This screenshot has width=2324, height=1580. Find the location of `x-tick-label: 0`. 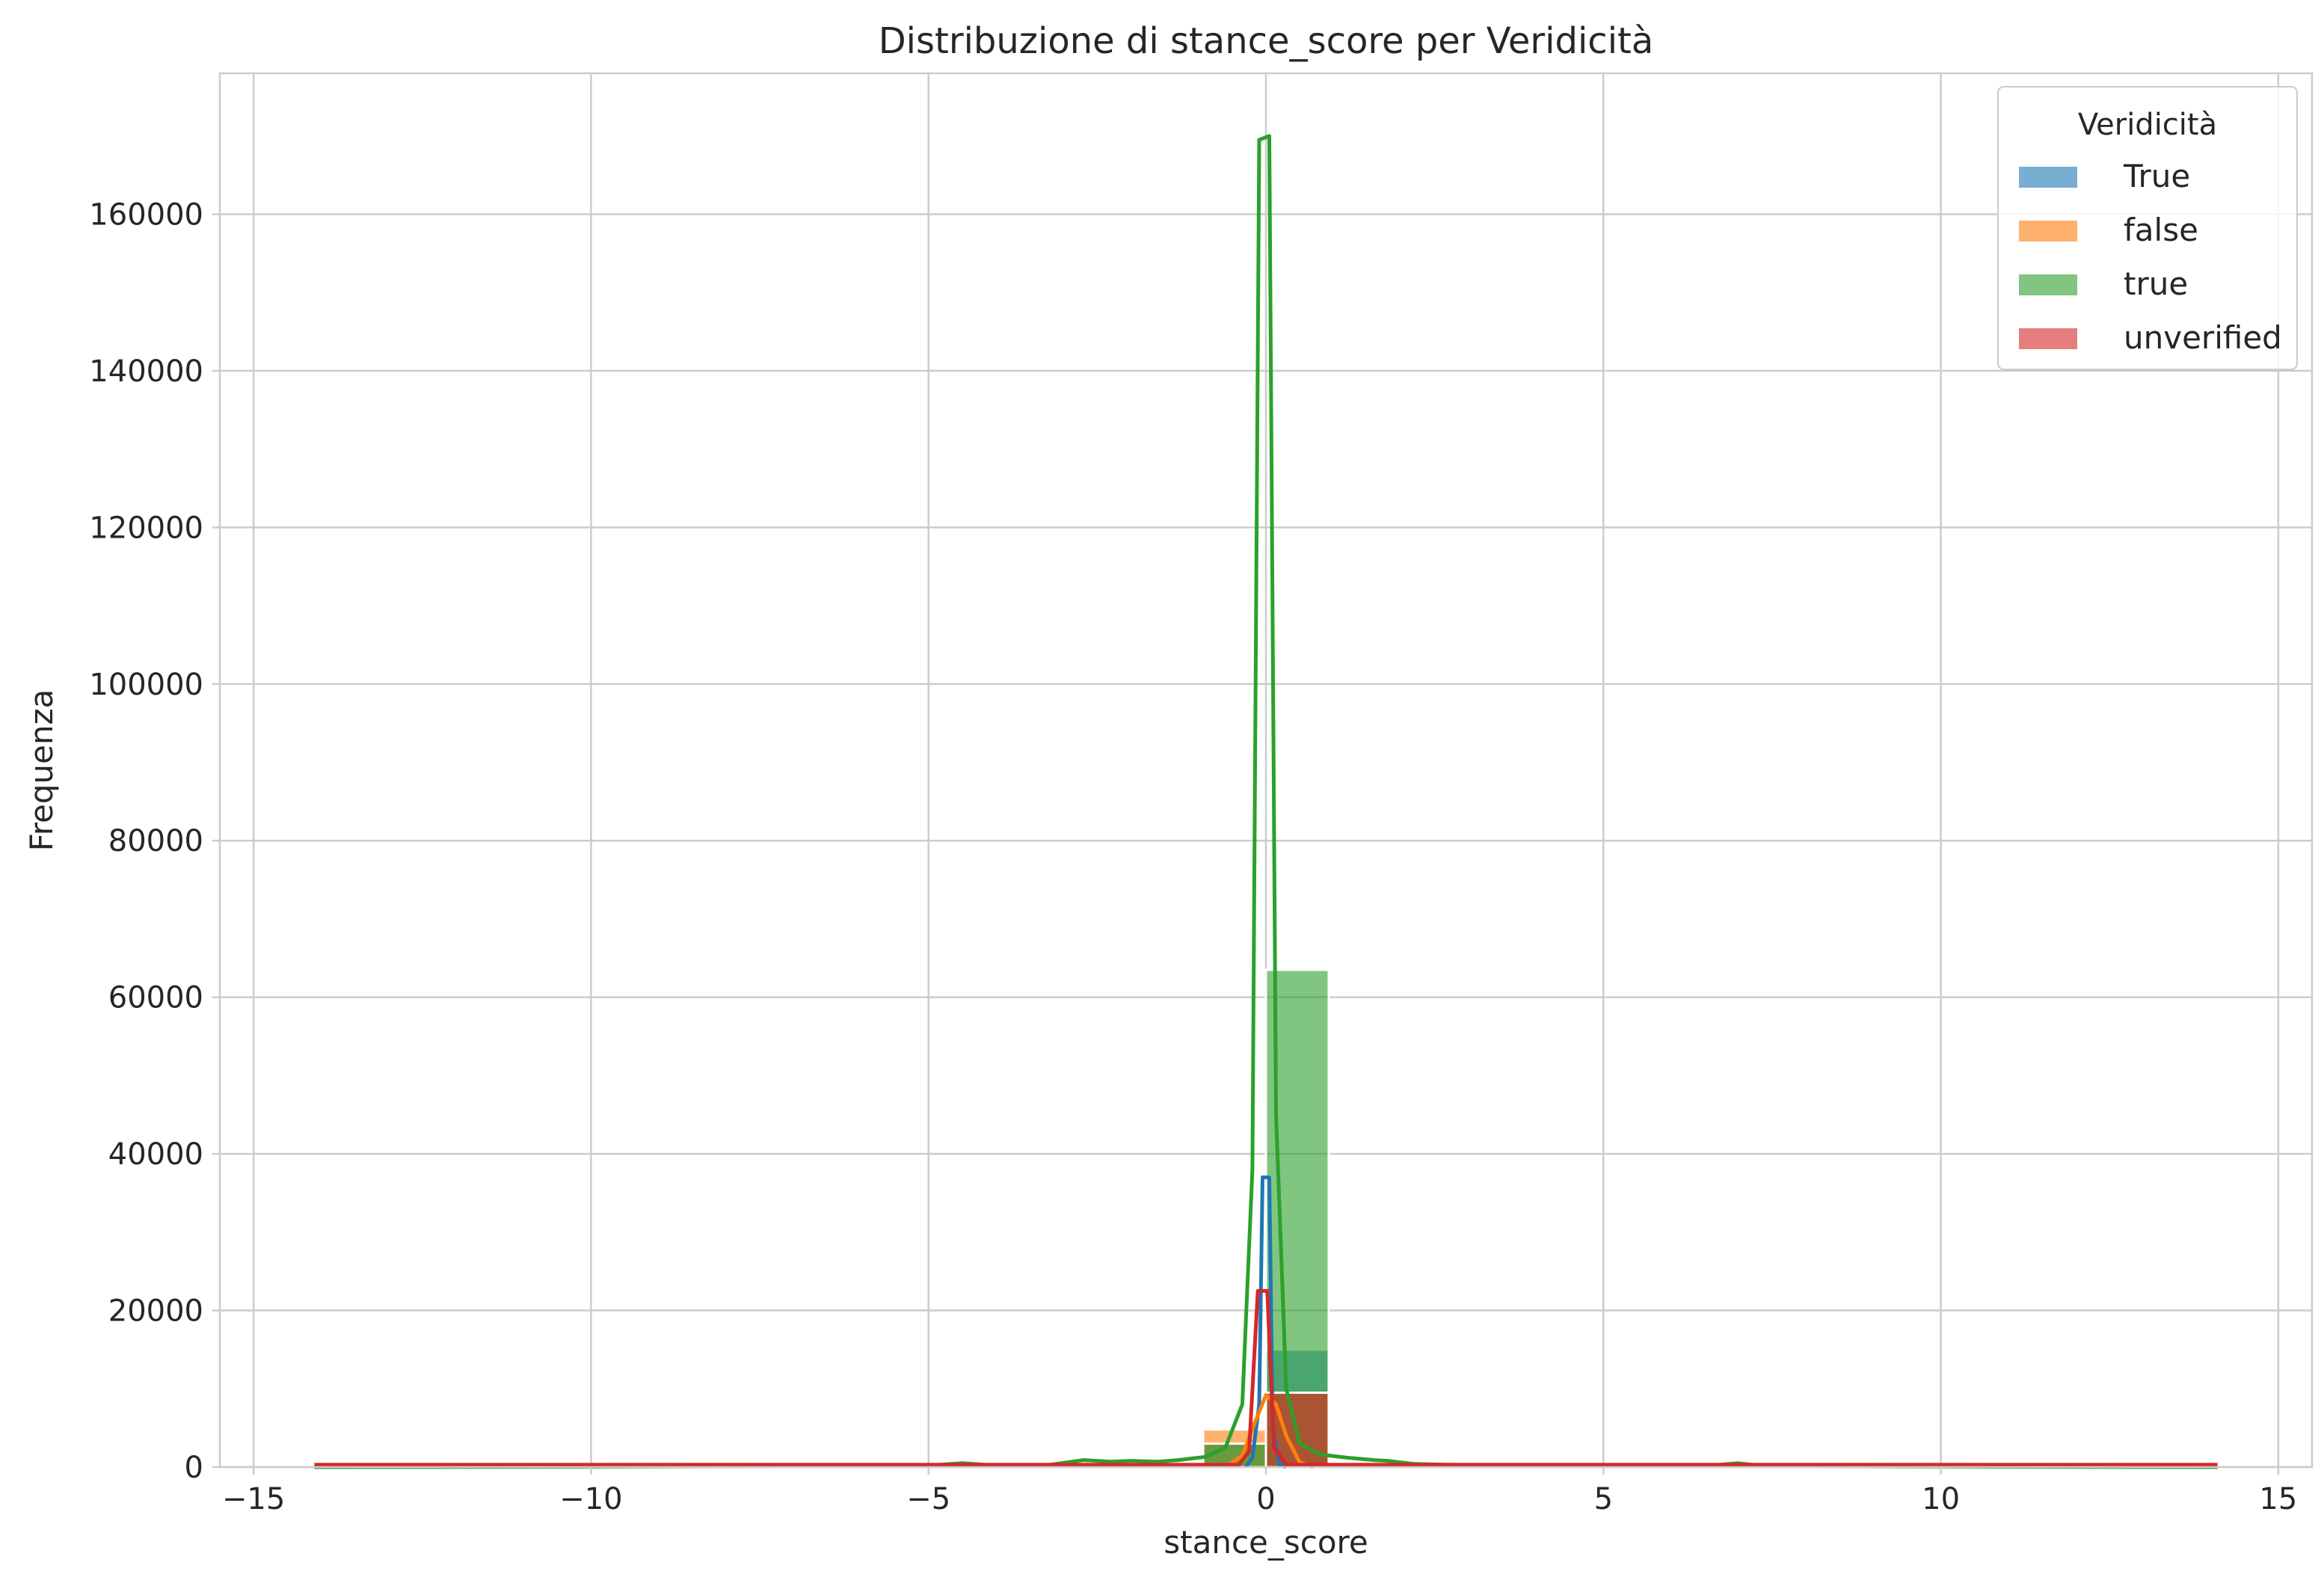

x-tick-label: 0 is located at coordinates (1265, 1499).